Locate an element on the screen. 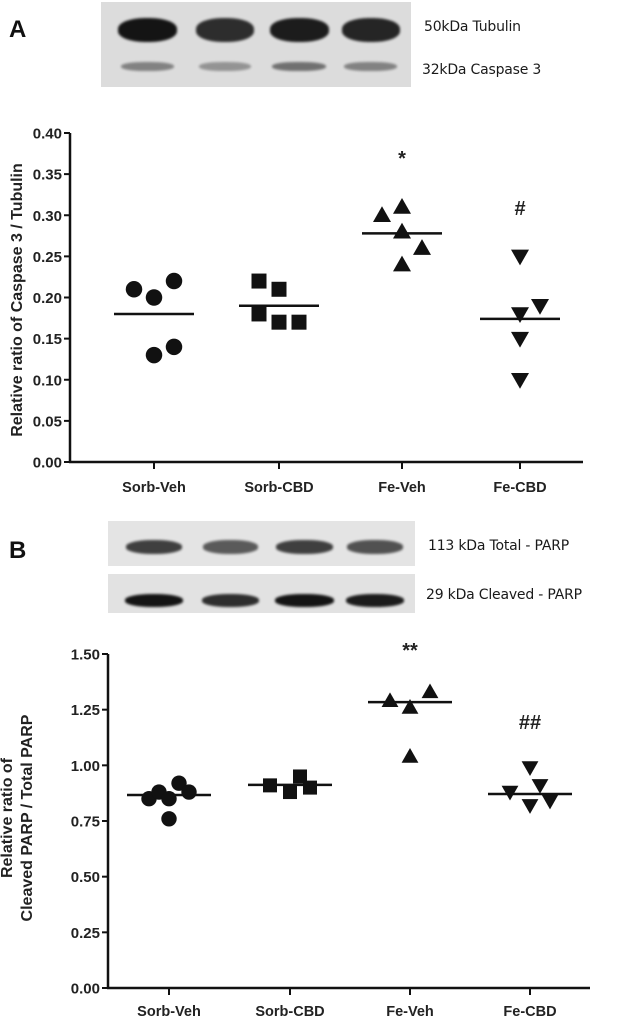  significance-annotation: ** is located at coordinates (410, 651).